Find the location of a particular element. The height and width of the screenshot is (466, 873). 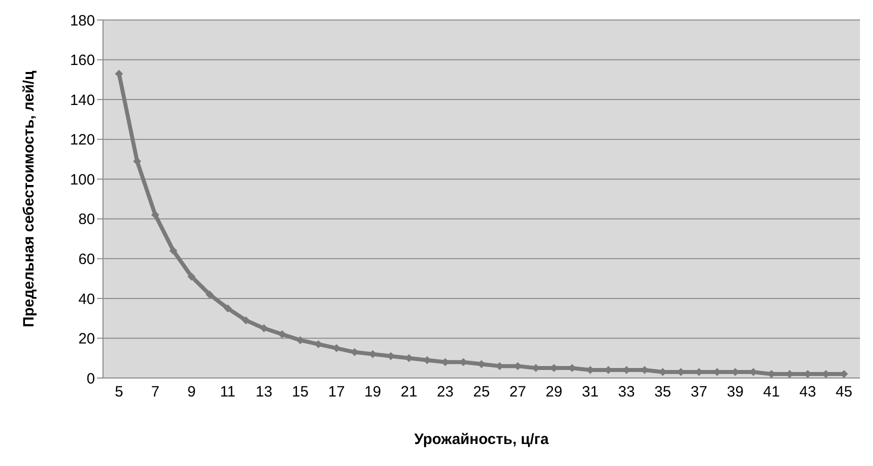

x-tick-label: 35 is located at coordinates (663, 392).